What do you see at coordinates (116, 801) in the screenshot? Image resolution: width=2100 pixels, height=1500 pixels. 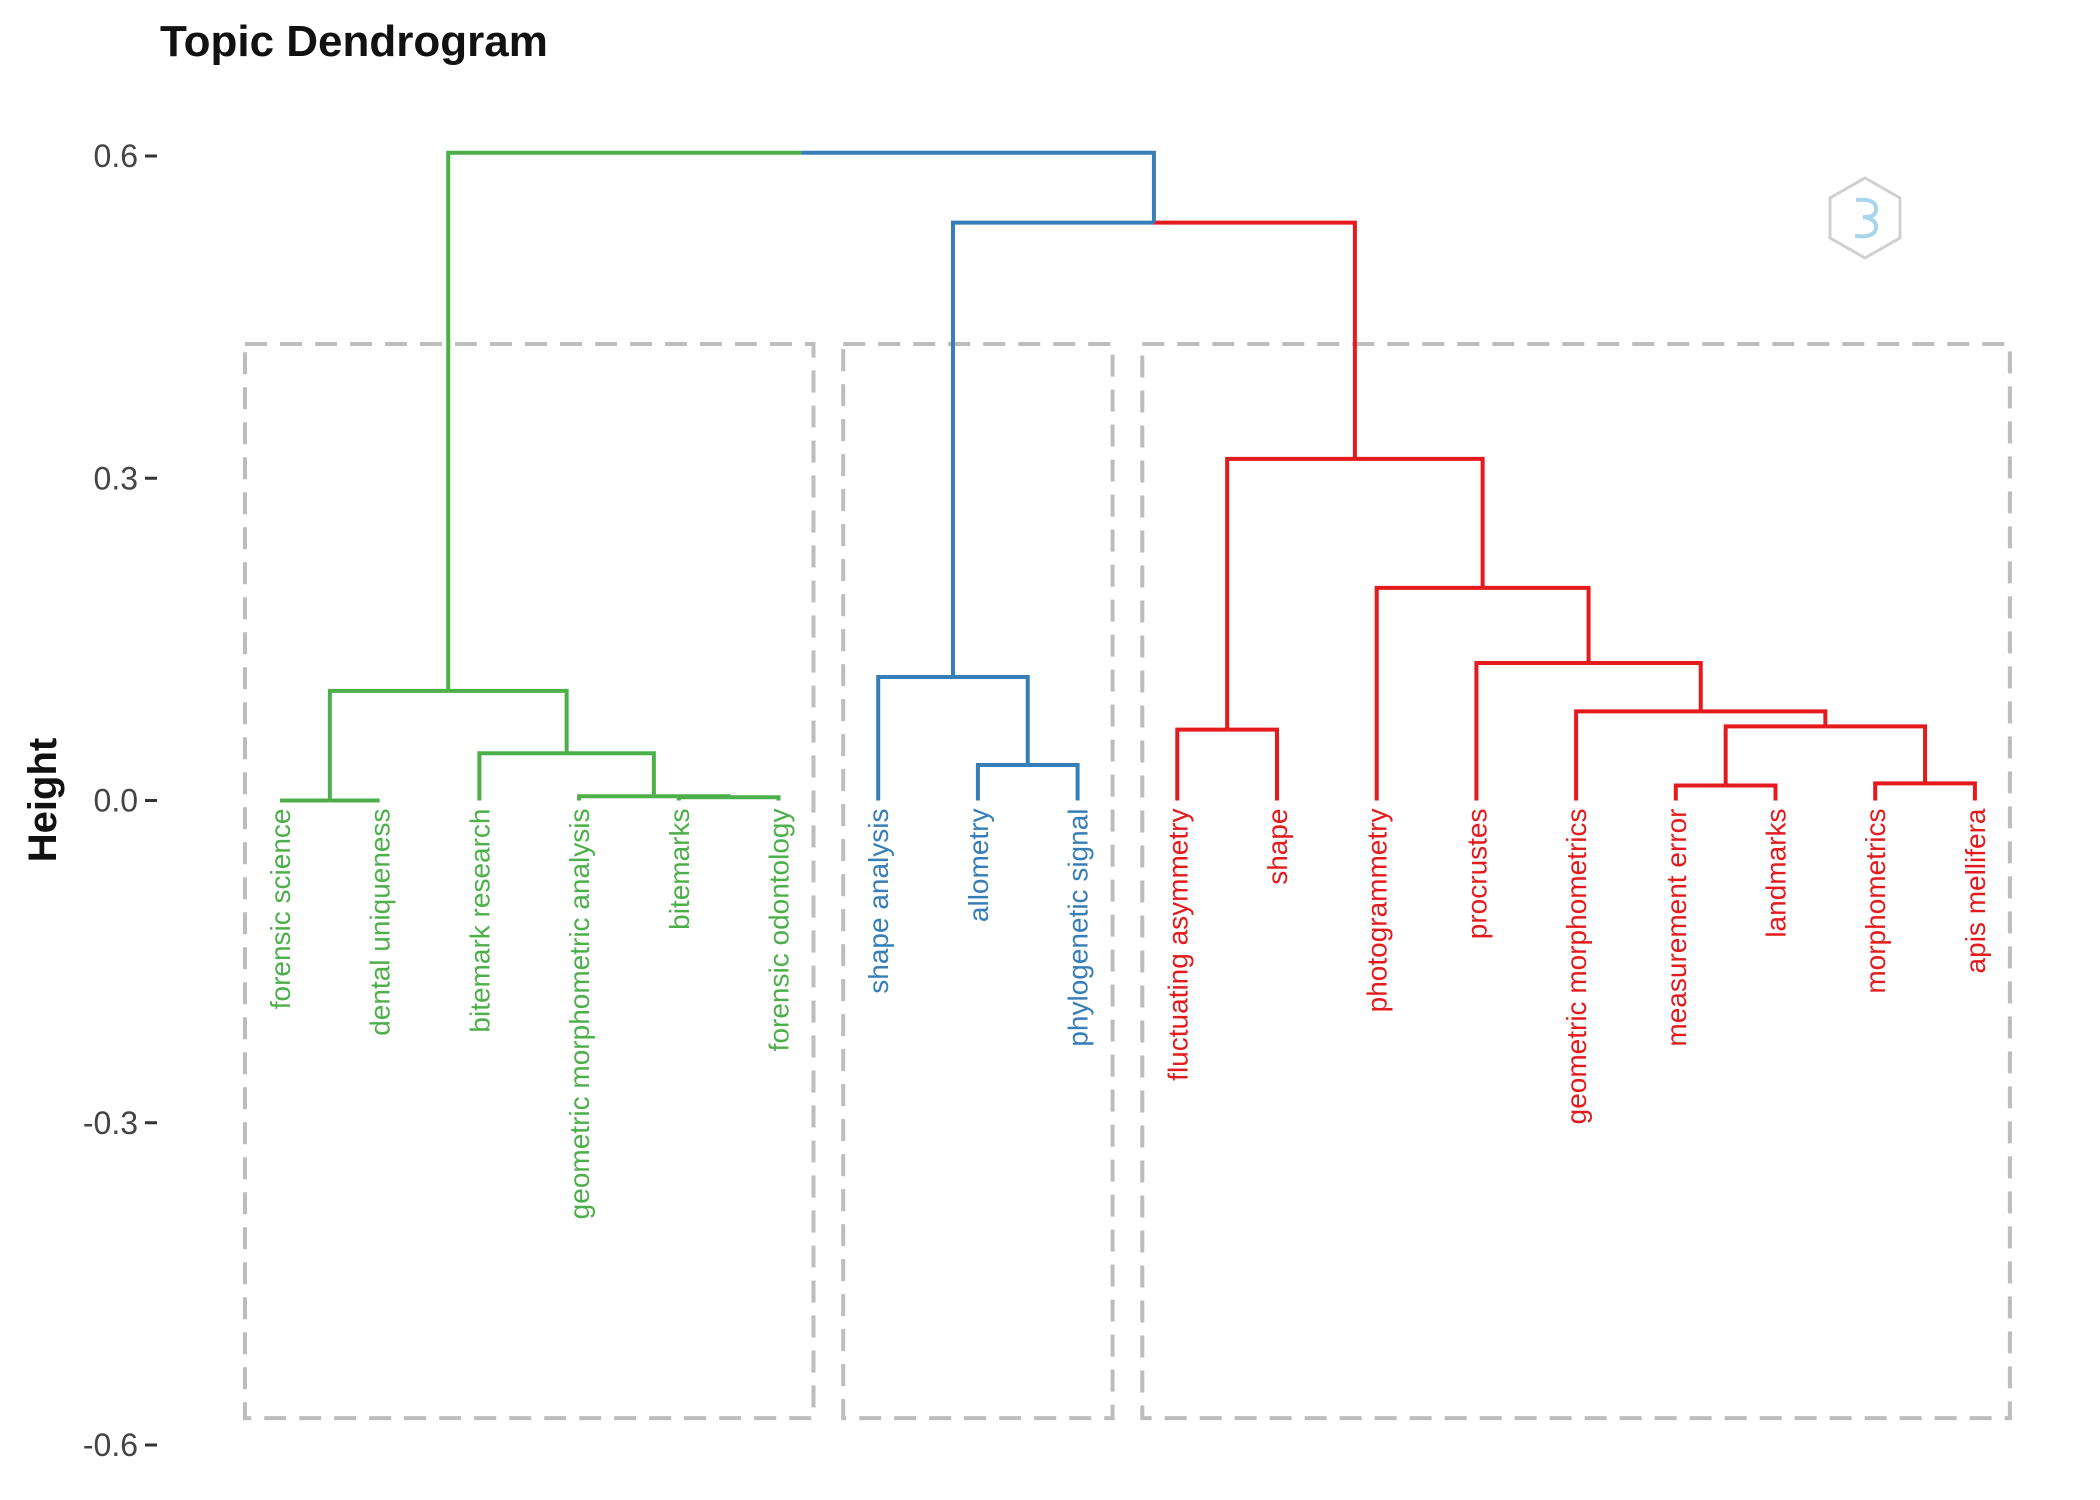 I see `y-tick-label: 0.0` at bounding box center [116, 801].